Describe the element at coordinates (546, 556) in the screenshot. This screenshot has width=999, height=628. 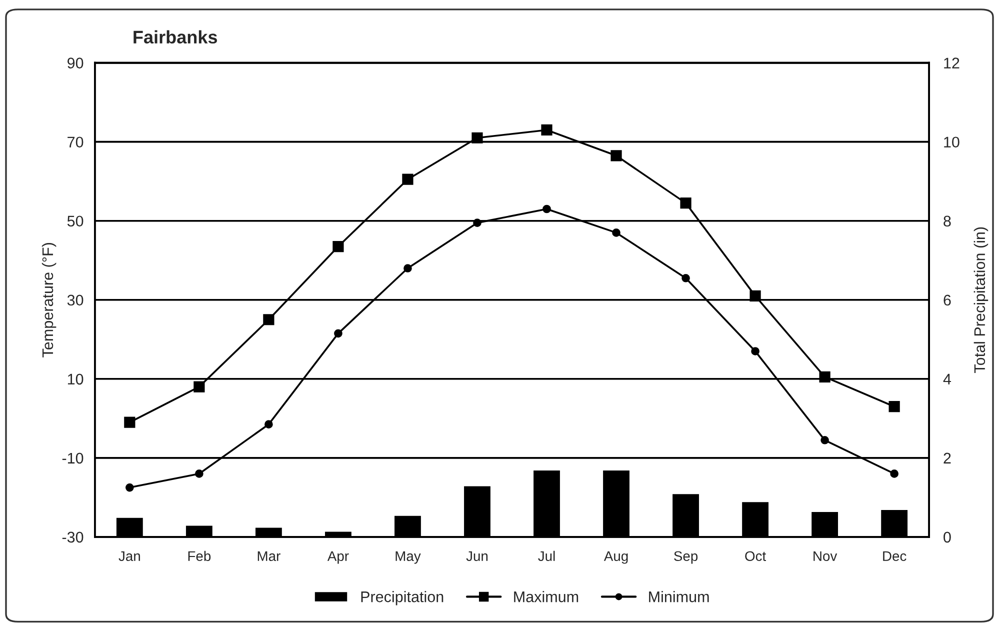
I see `x-tick-label: Jul` at that location.